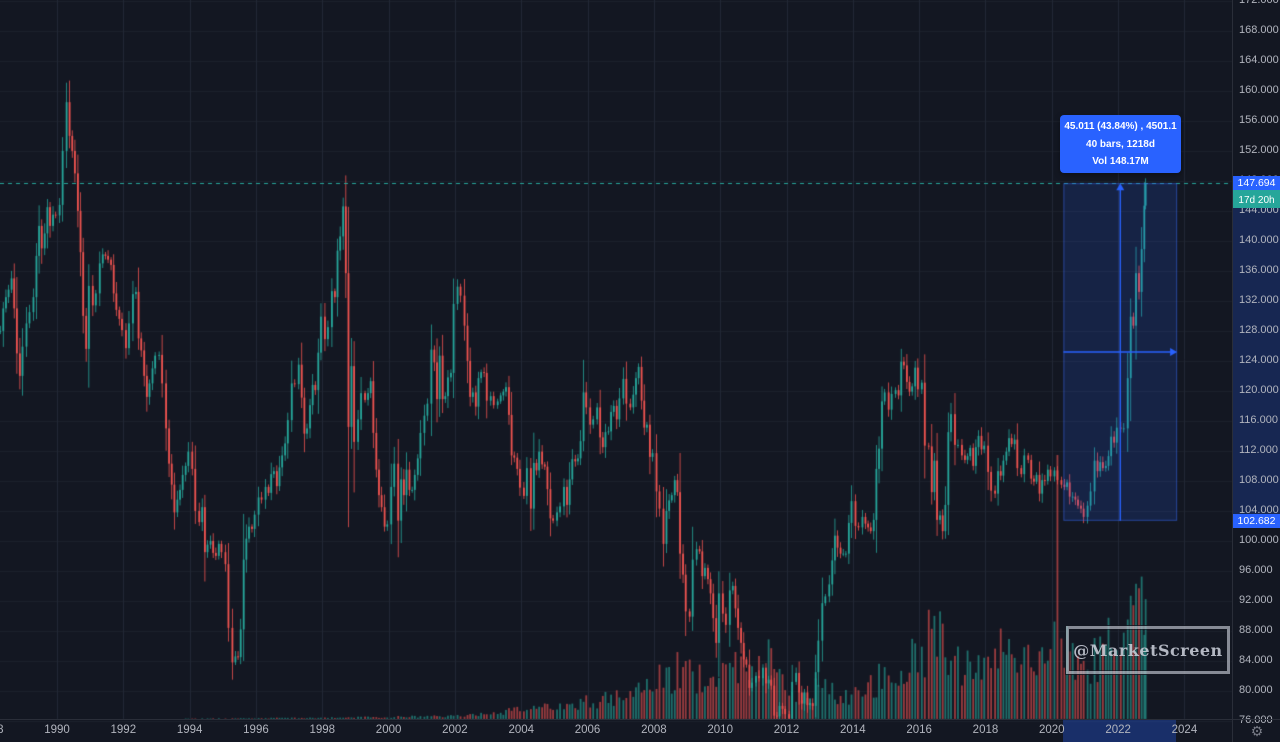  Describe the element at coordinates (1259, 60) in the screenshot. I see `price-axis-label: 164.000` at that location.